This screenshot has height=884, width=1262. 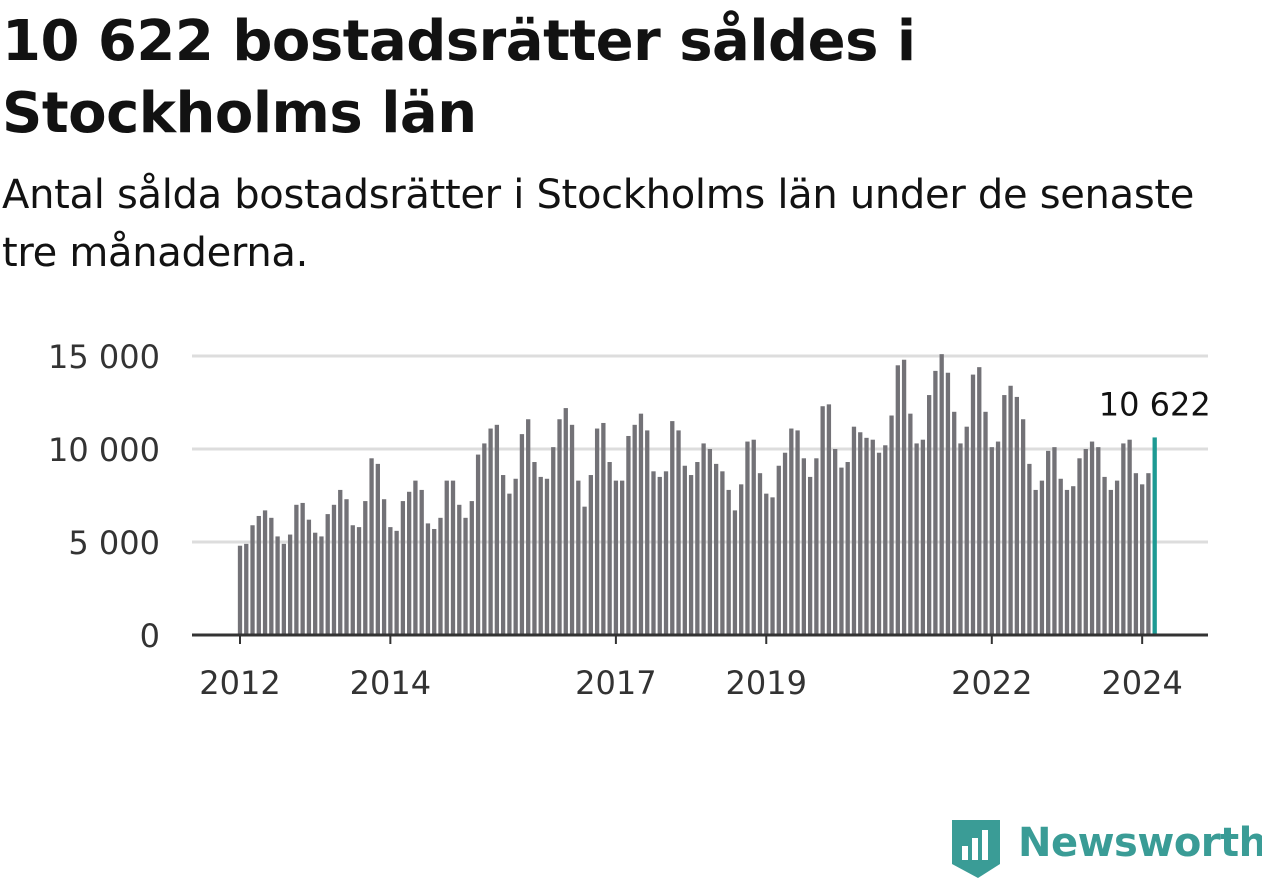 I want to click on y-tick-label: 0, so click(x=150, y=636).